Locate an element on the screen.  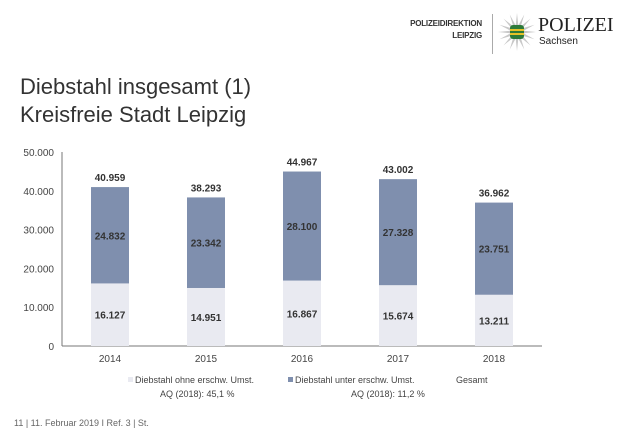
aq-note-1: AQ (2018): 45,1 % is located at coordinates (197, 394).